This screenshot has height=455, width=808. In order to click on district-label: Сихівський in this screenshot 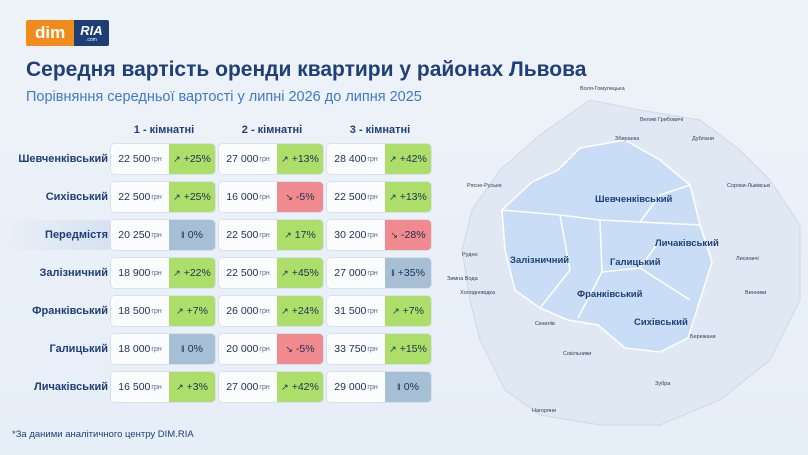, I will do `click(76, 197)`.